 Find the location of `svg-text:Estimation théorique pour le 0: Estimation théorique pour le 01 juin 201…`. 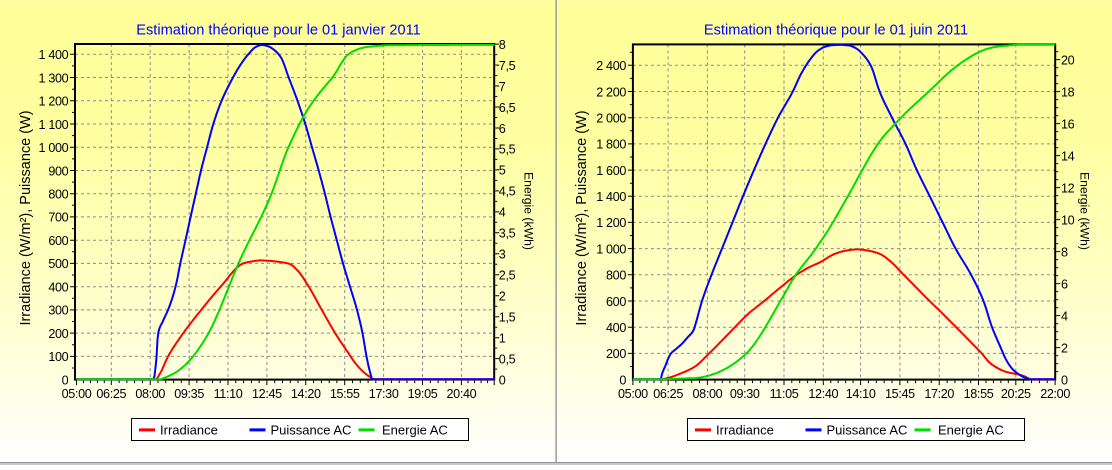

svg-text:Estimation théorique pour le 0: Estimation théorique pour le 01 juin 201… is located at coordinates (836, 31).